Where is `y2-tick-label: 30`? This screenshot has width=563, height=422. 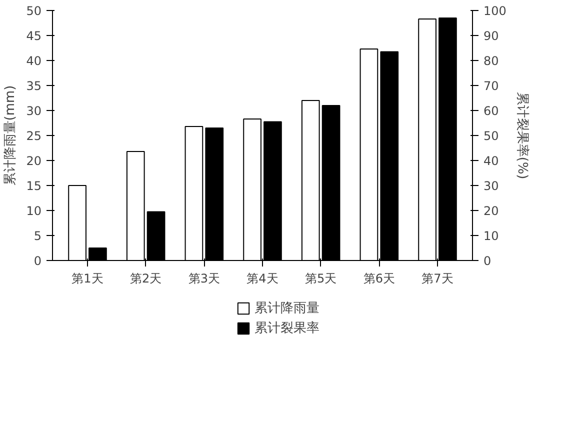
y2-tick-label: 30 is located at coordinates (491, 186).